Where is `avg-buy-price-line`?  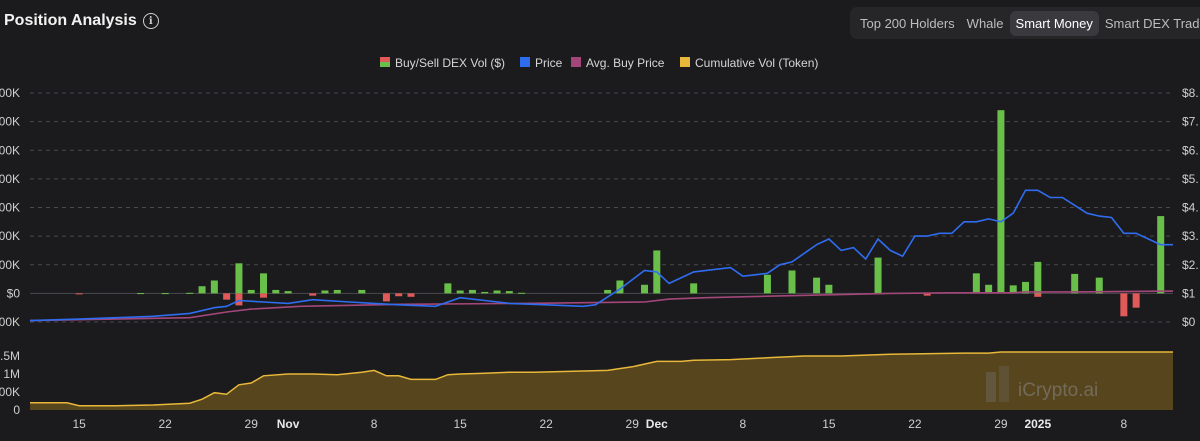 avg-buy-price-line is located at coordinates (601, 306).